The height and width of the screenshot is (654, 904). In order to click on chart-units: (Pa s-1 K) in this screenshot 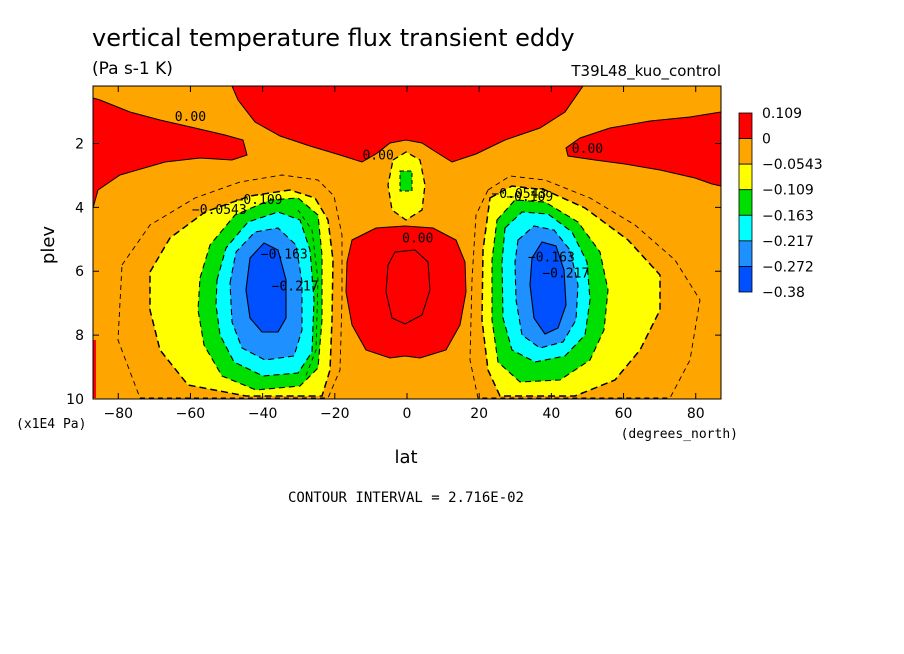, I will do `click(132, 69)`.